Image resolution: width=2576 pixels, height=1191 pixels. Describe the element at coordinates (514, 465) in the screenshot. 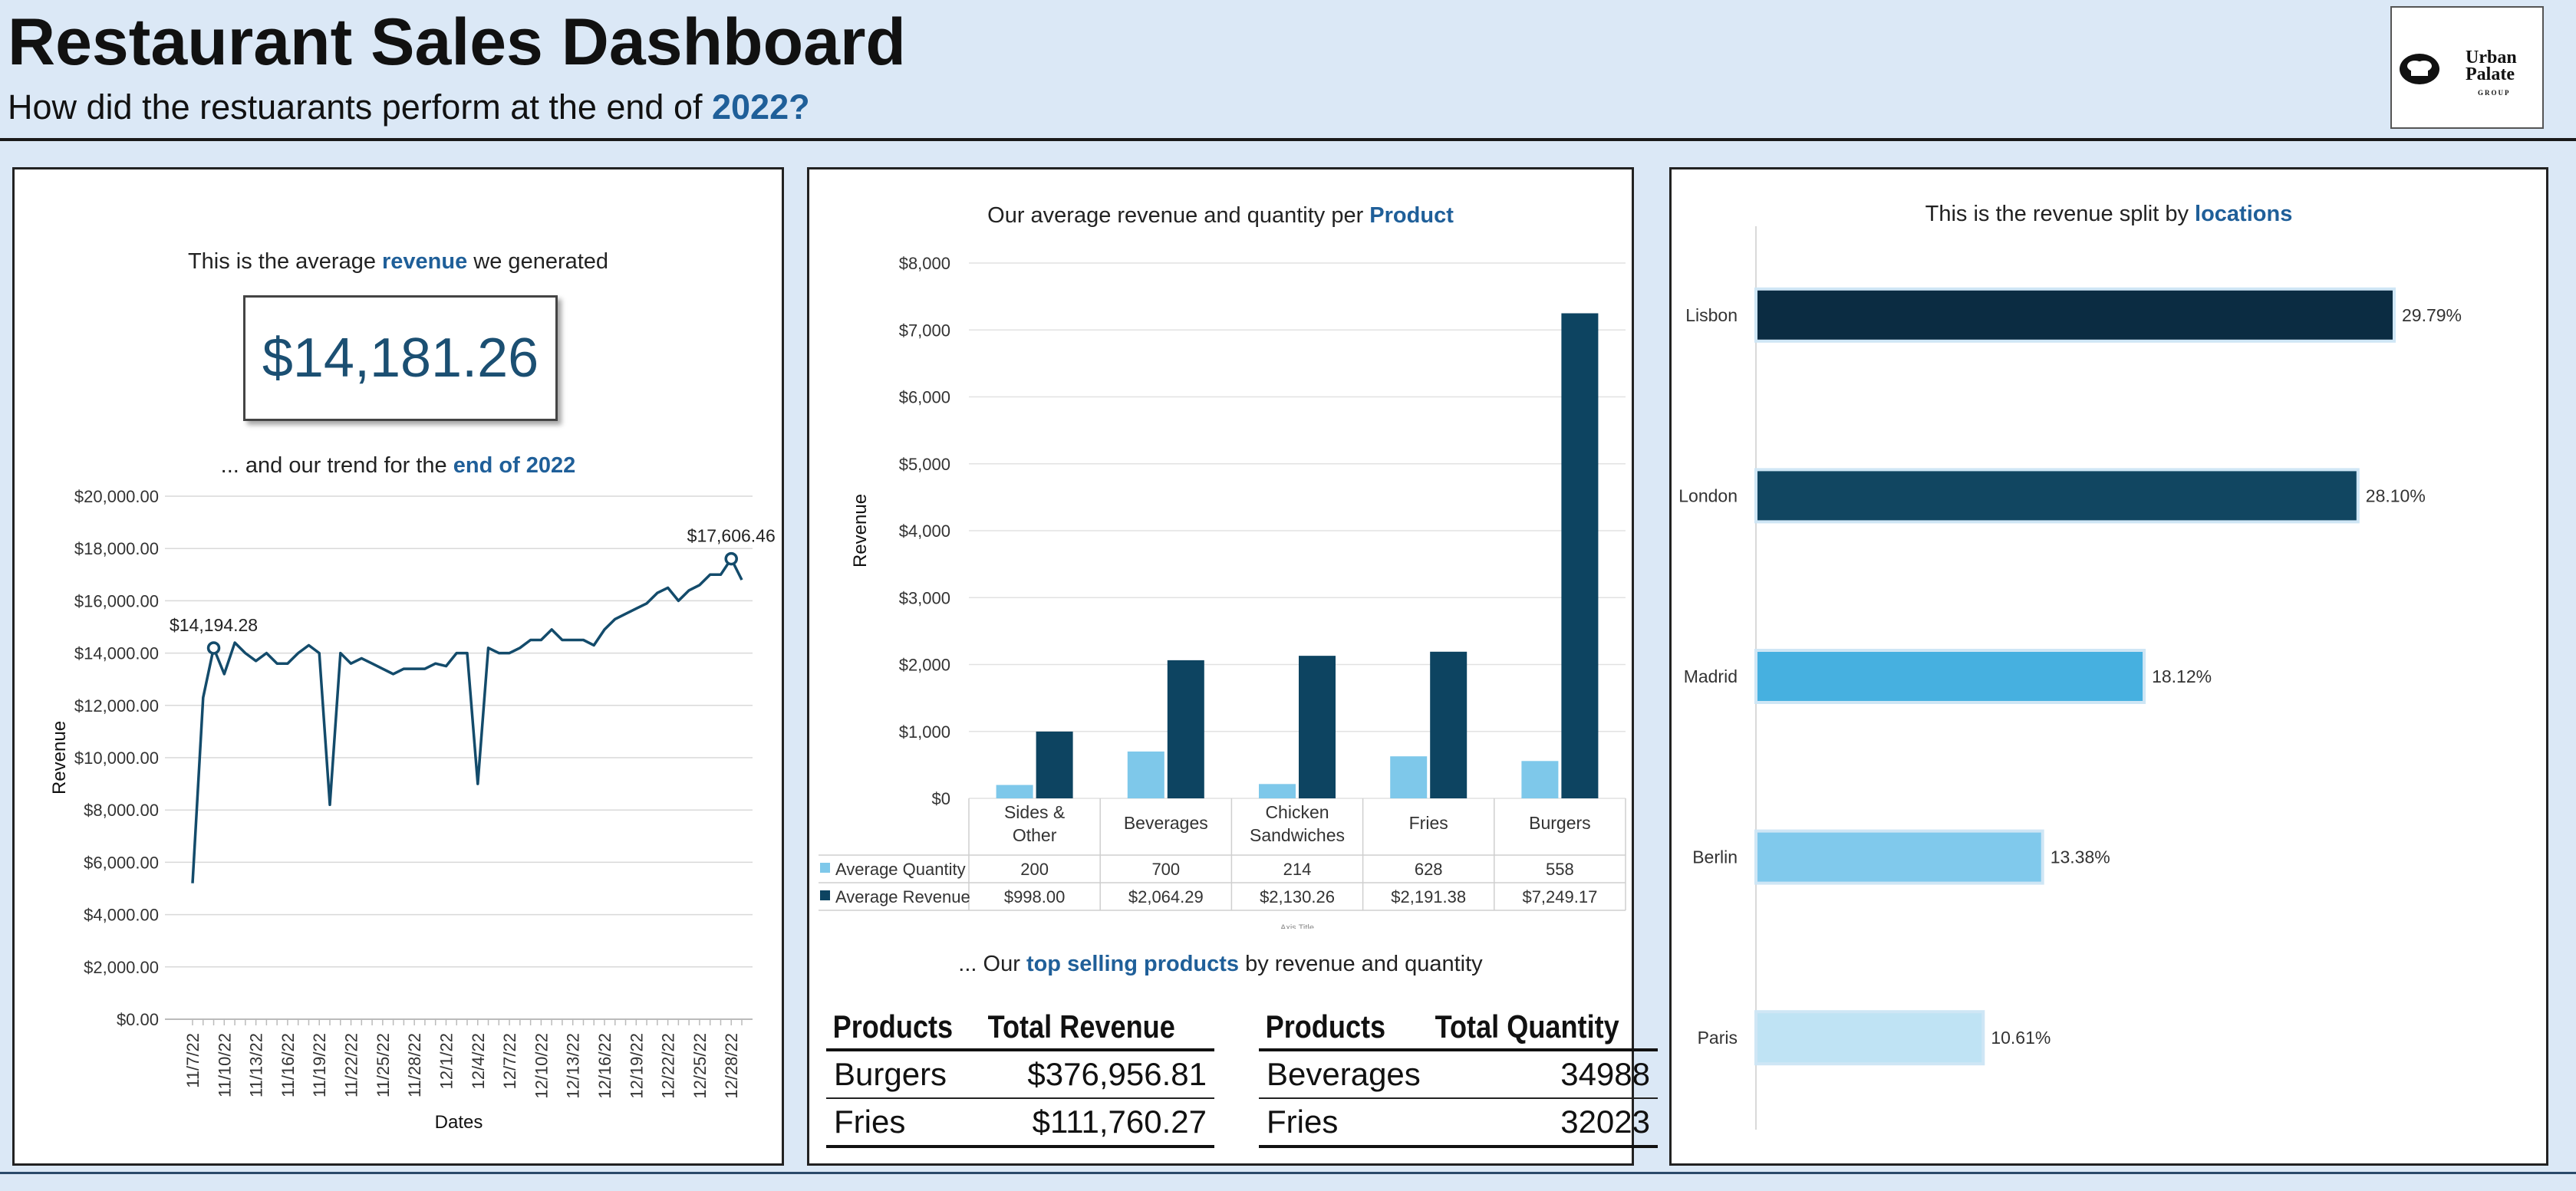

I see `trend-title-accent: end of 2022` at that location.